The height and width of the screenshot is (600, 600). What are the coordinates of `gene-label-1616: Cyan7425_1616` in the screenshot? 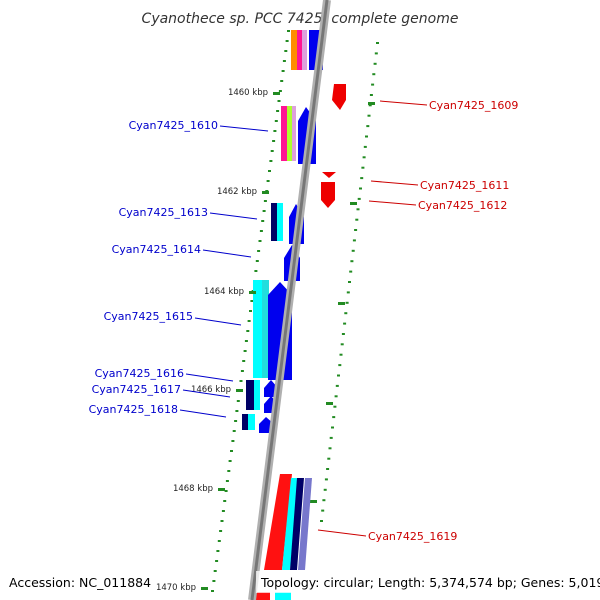 It's located at (139, 373).